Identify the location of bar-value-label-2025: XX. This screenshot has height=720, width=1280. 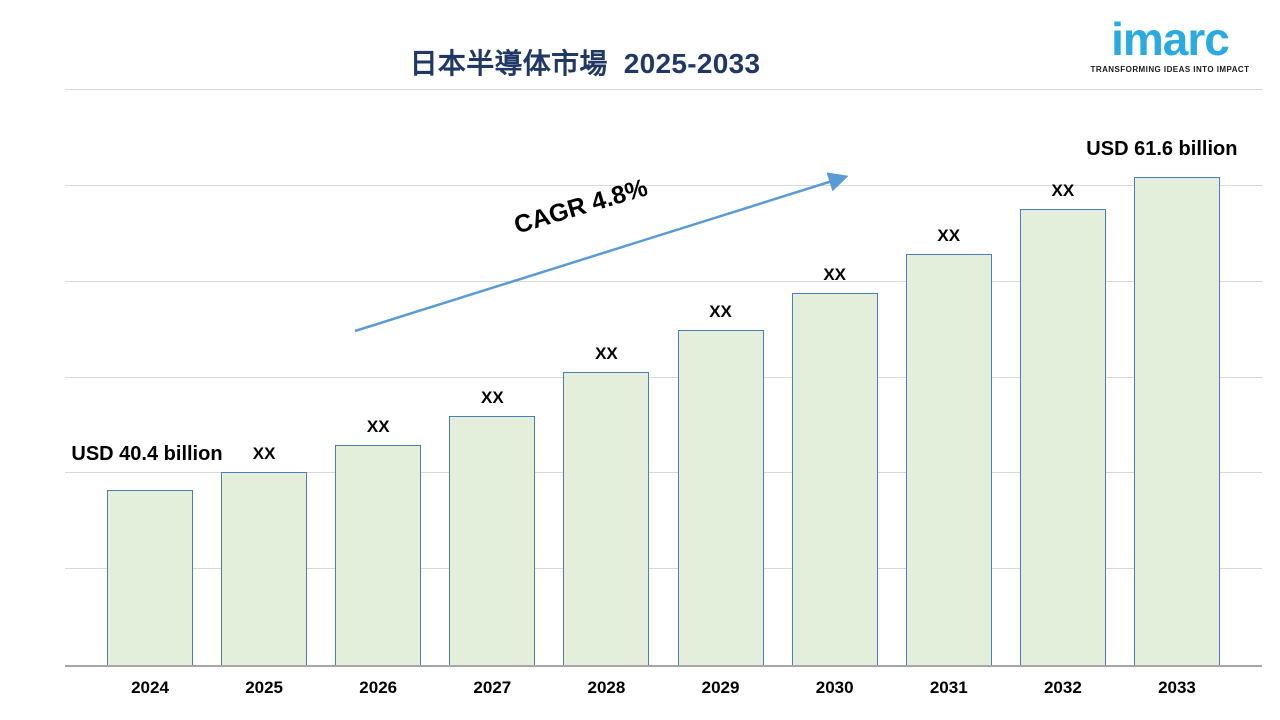
(264, 453).